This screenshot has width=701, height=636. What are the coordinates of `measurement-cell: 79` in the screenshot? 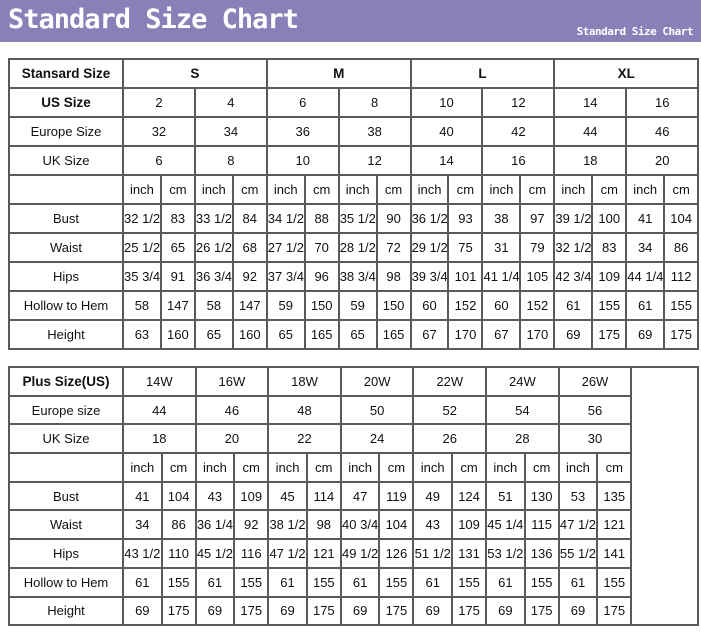 It's located at (537, 247).